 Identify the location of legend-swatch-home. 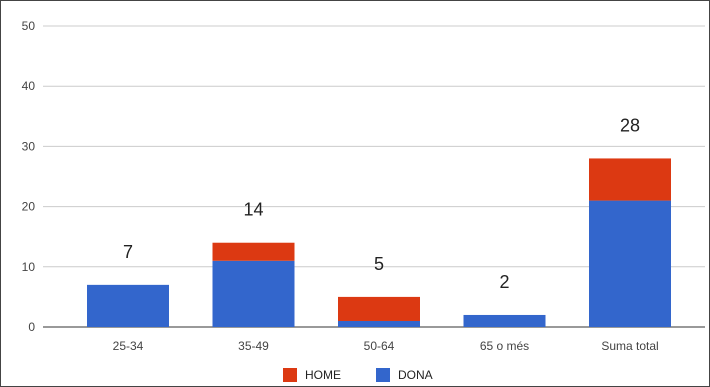
(290, 375).